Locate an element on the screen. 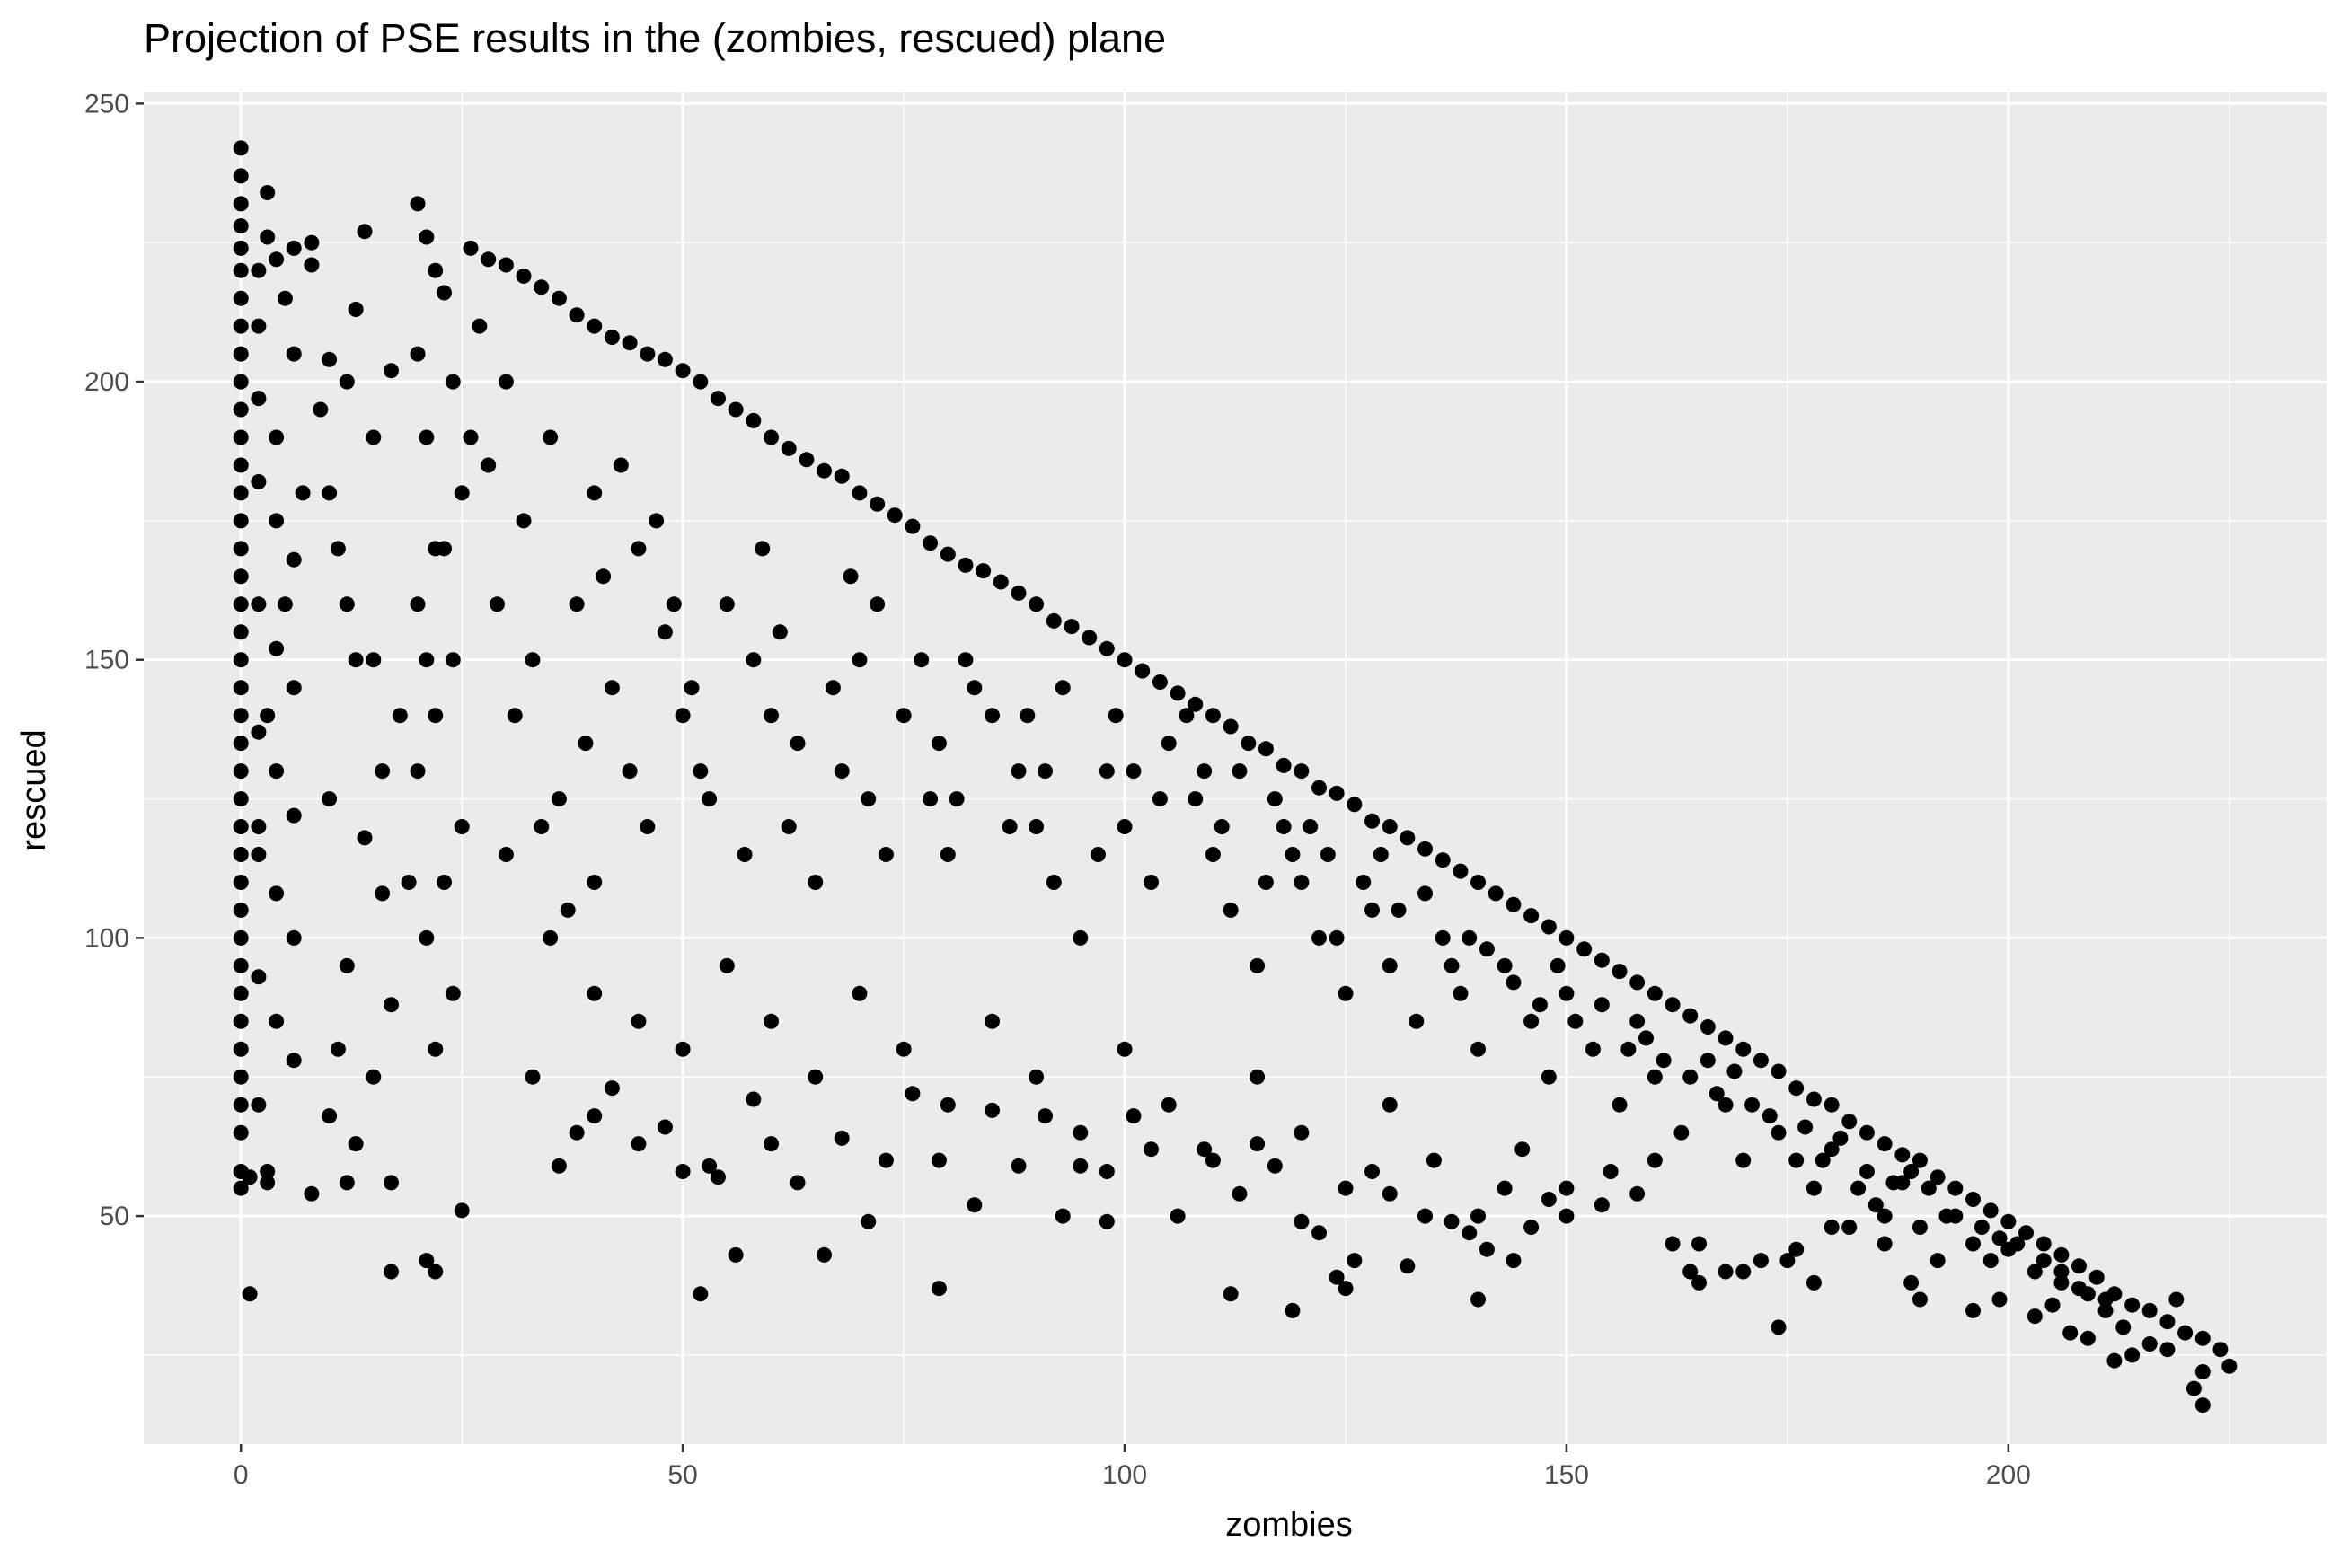  x-tick-label: 200 is located at coordinates (2008, 1475).